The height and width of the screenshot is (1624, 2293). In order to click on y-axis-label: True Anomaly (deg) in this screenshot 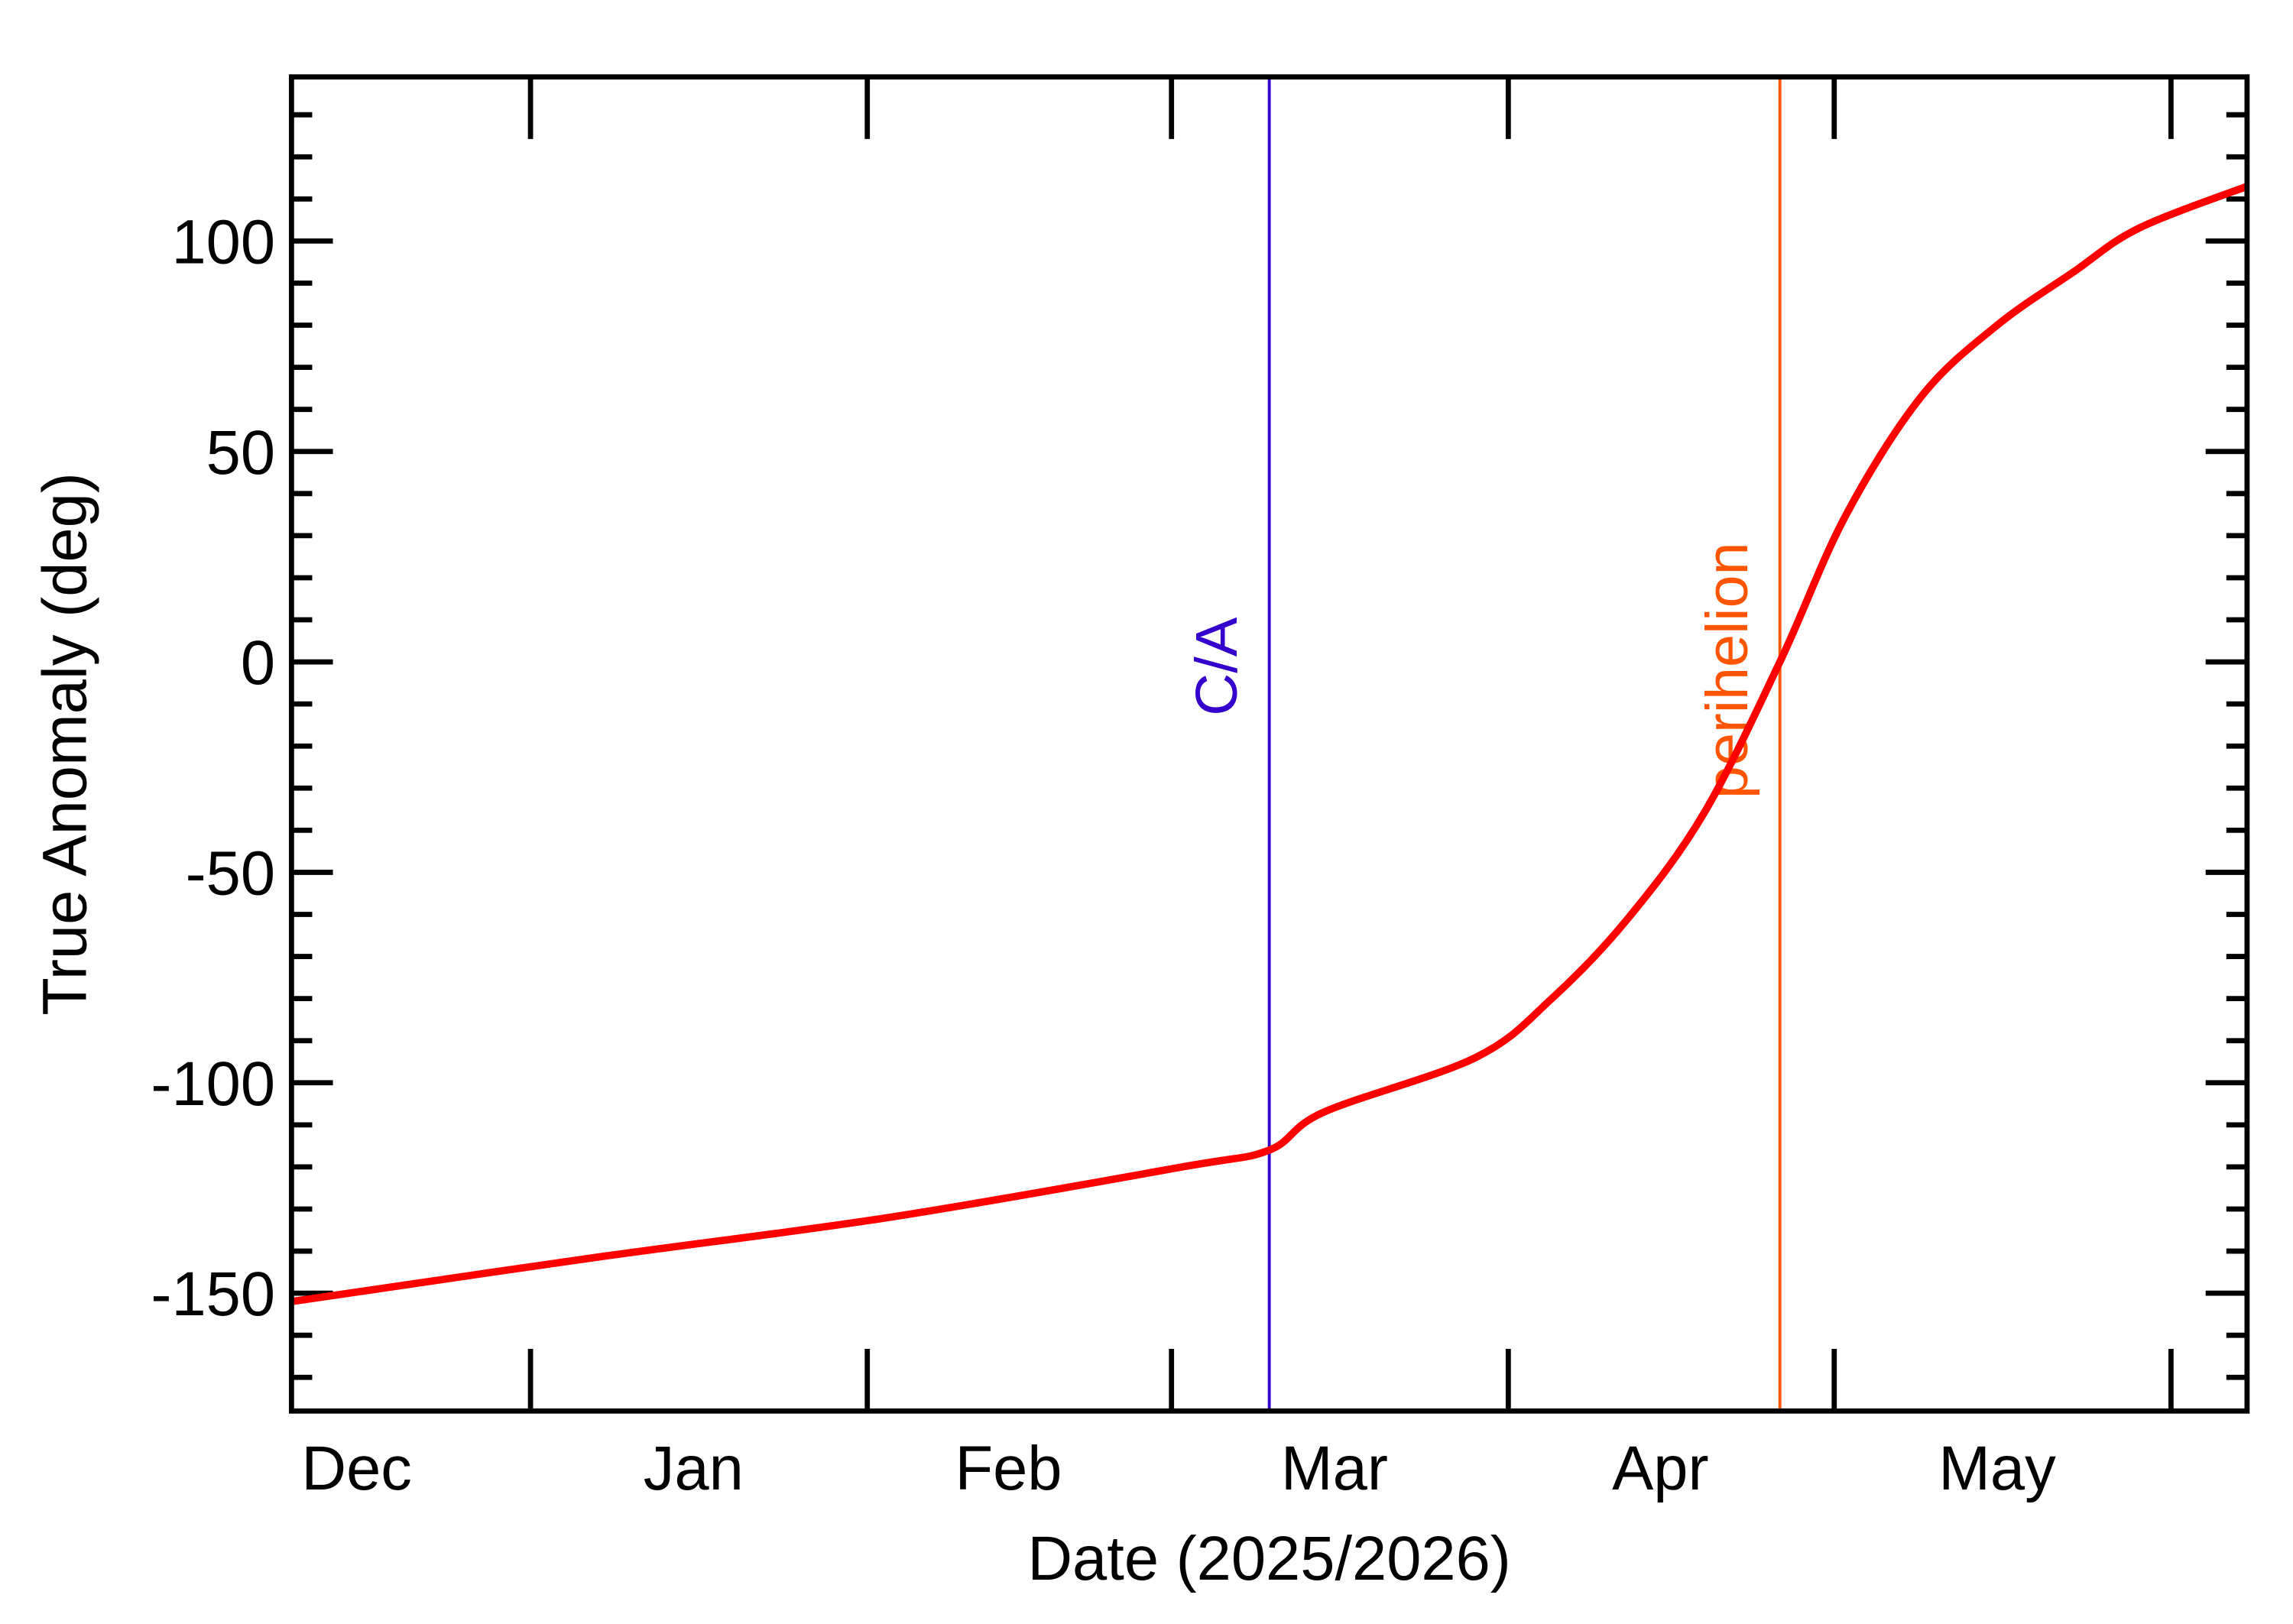, I will do `click(64, 744)`.